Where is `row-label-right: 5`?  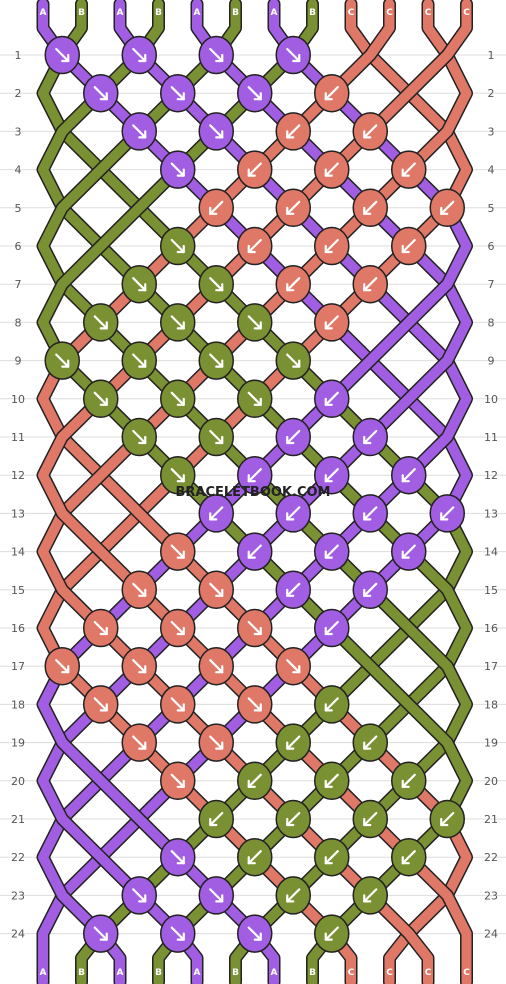 row-label-right: 5 is located at coordinates (491, 208).